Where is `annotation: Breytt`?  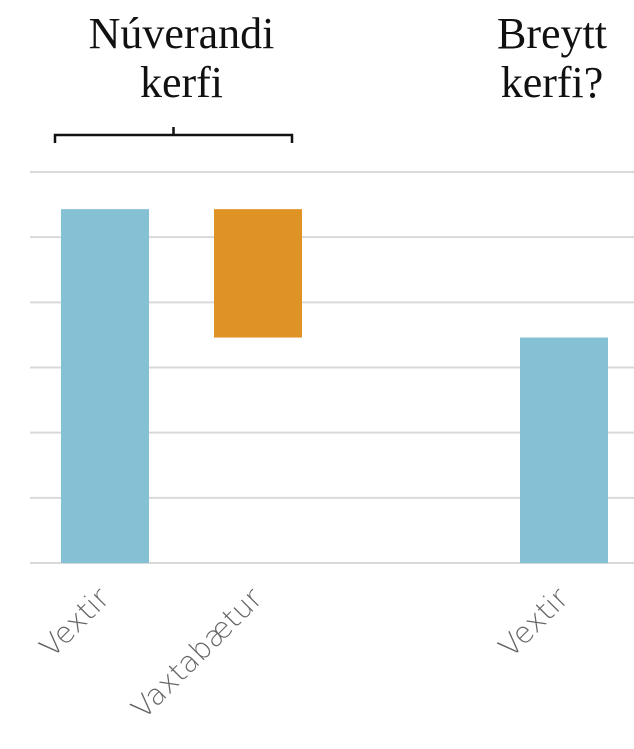 annotation: Breytt is located at coordinates (552, 33).